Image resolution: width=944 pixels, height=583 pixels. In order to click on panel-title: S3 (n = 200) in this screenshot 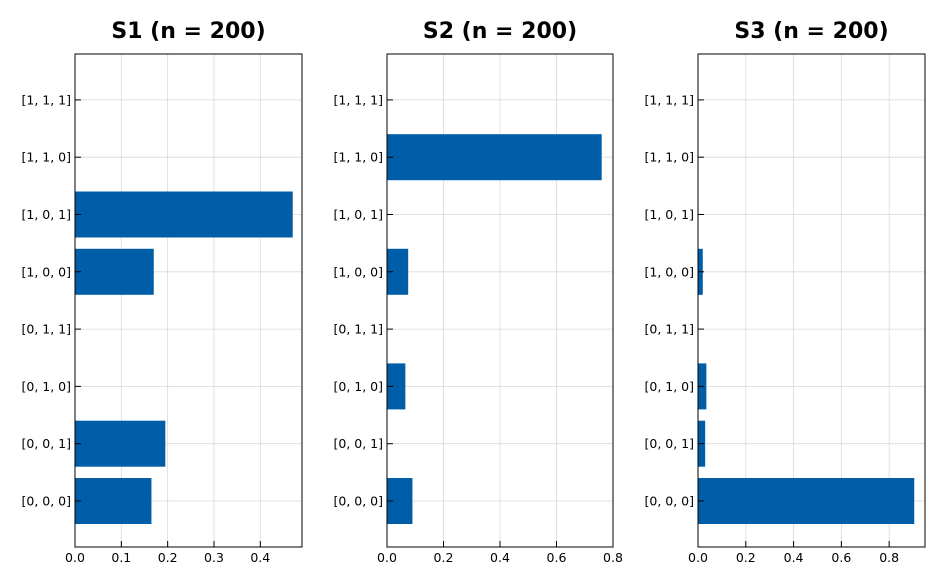, I will do `click(811, 31)`.